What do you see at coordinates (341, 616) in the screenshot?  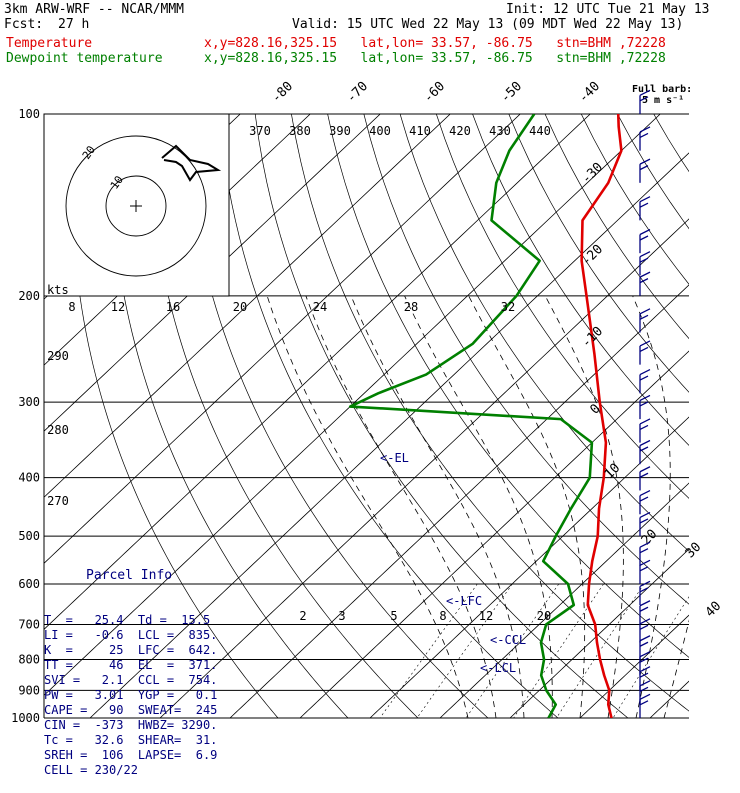 I see `mixing-ratio-label: 3` at bounding box center [341, 616].